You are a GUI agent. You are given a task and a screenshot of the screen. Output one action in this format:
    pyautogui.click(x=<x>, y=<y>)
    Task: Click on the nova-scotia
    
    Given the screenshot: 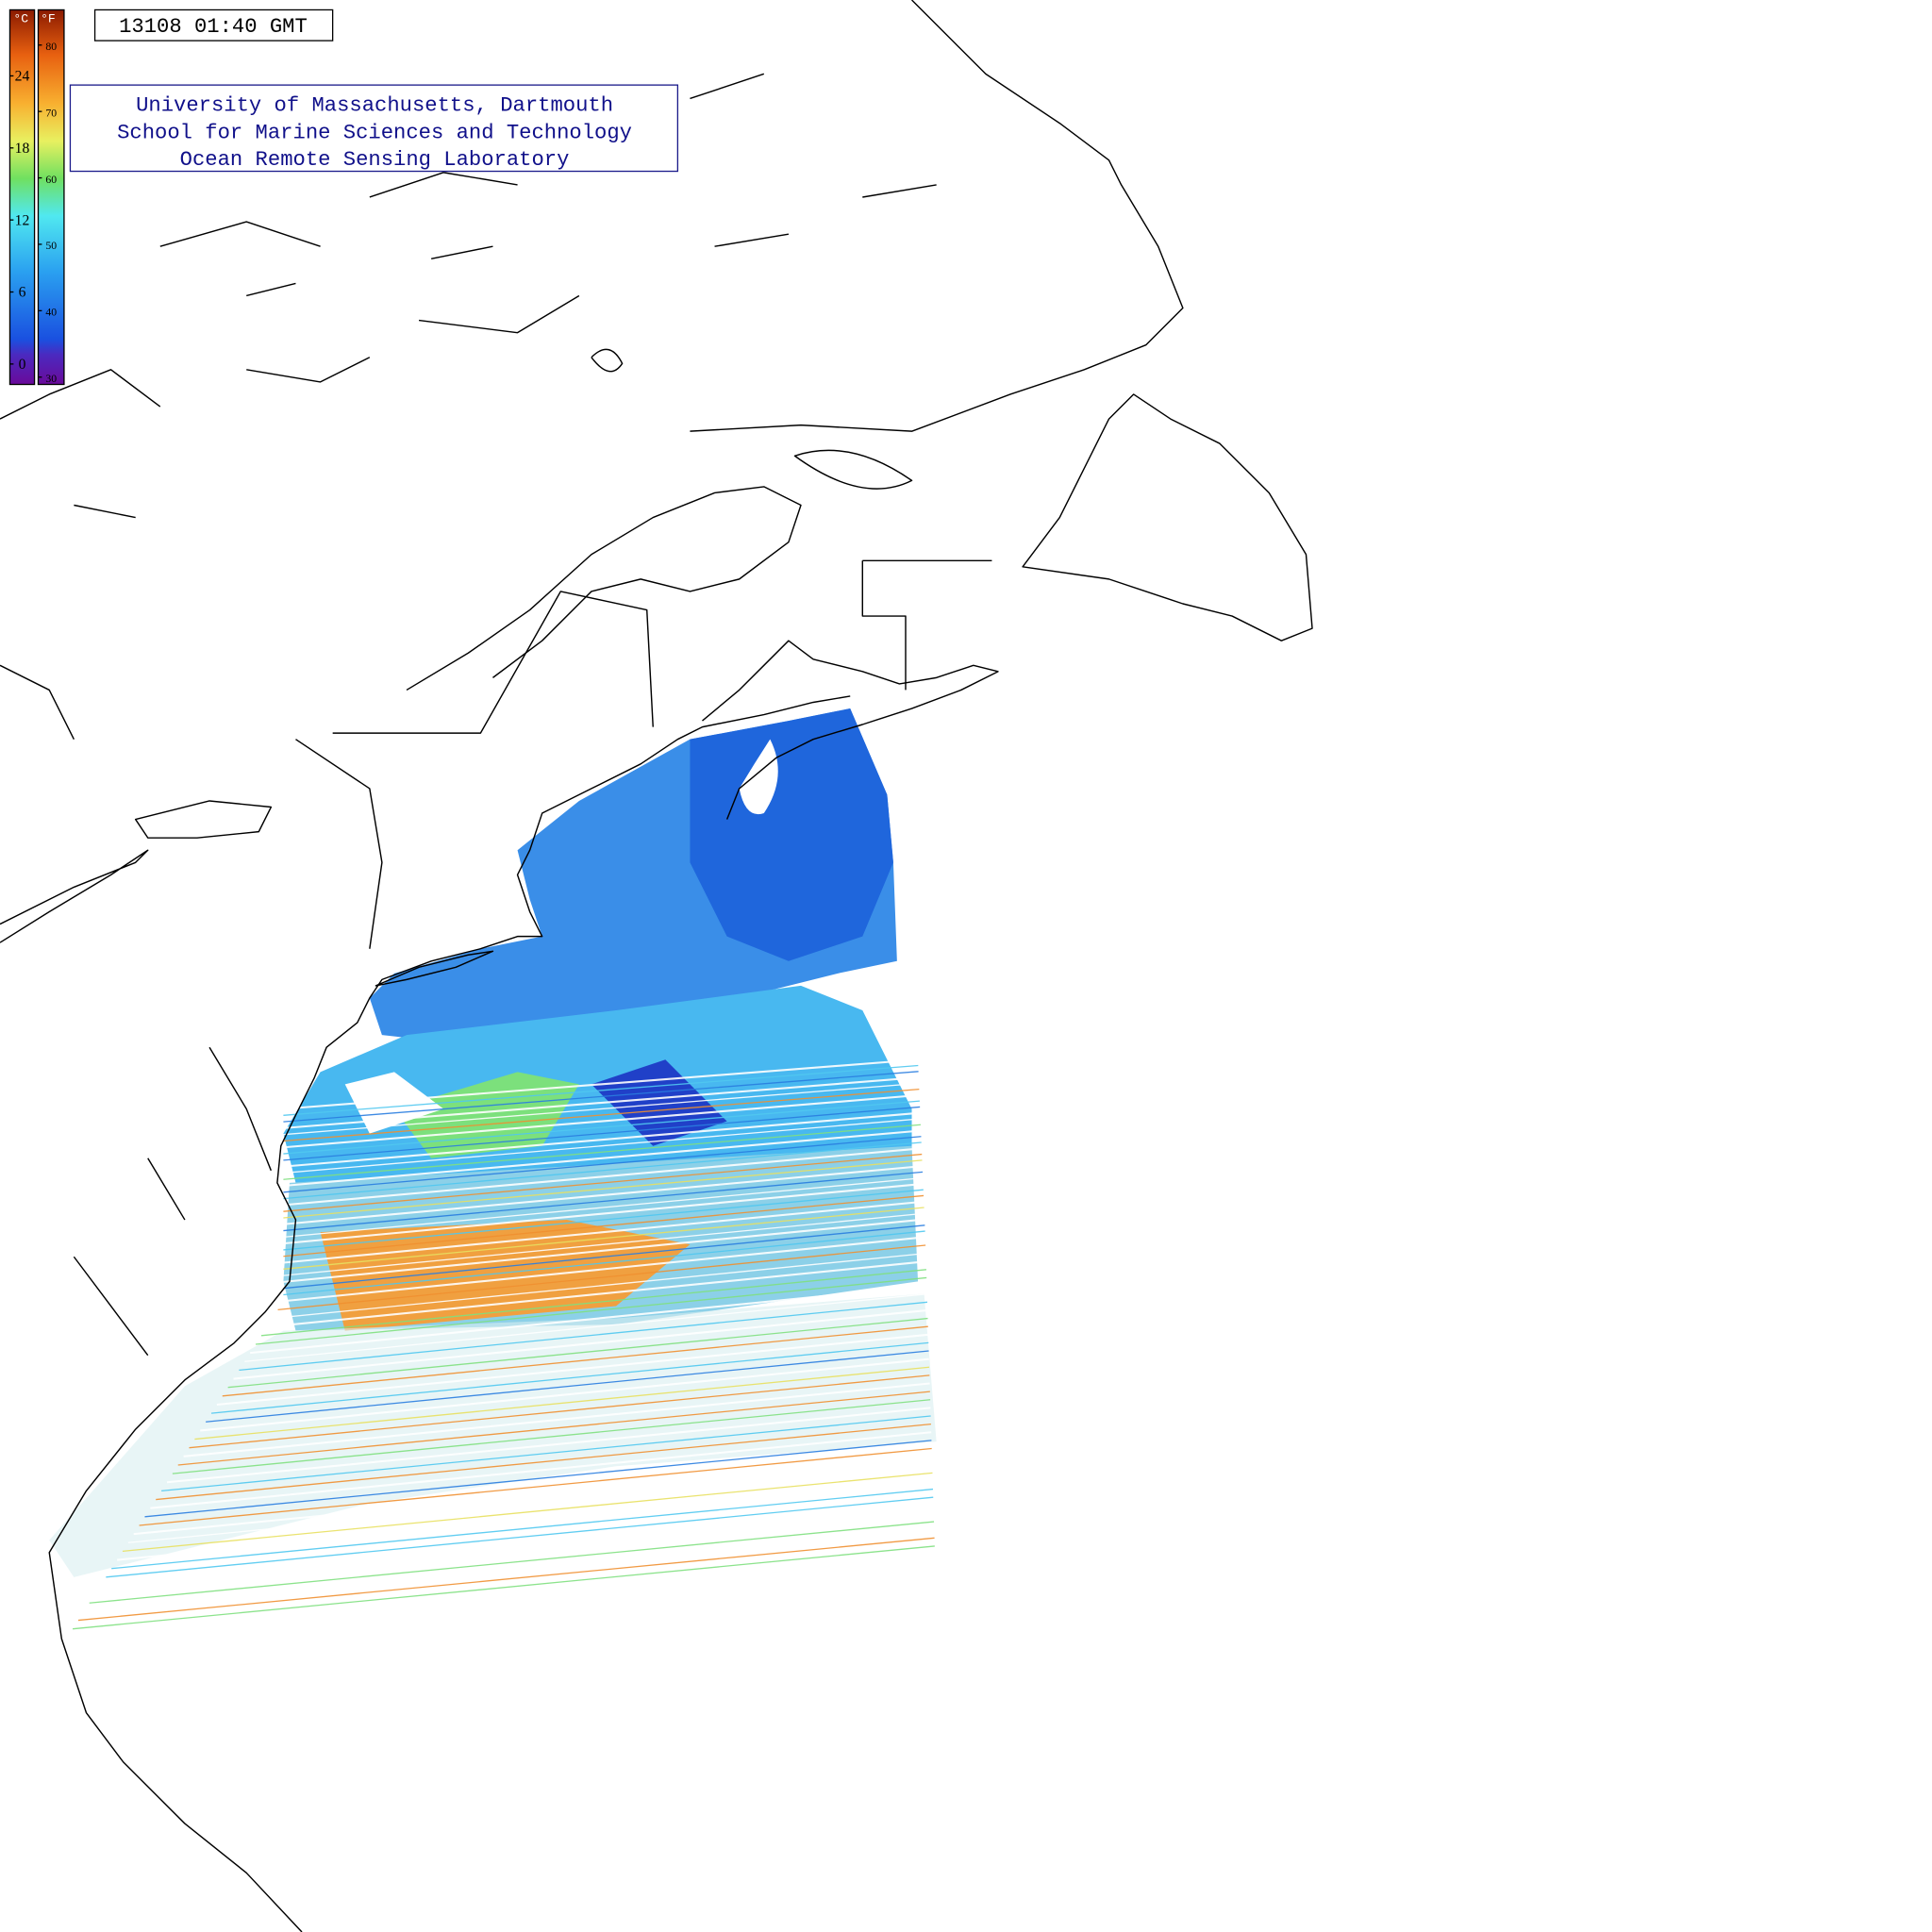 What is the action you would take?
    pyautogui.click(x=850, y=730)
    